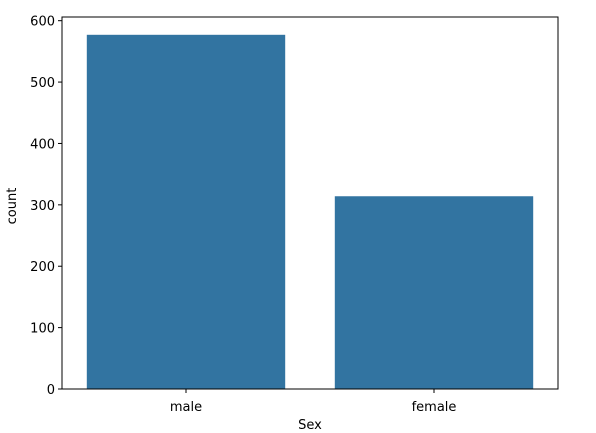 The image size is (596, 433). What do you see at coordinates (51, 390) in the screenshot?
I see `y-tick-label-0: 0` at bounding box center [51, 390].